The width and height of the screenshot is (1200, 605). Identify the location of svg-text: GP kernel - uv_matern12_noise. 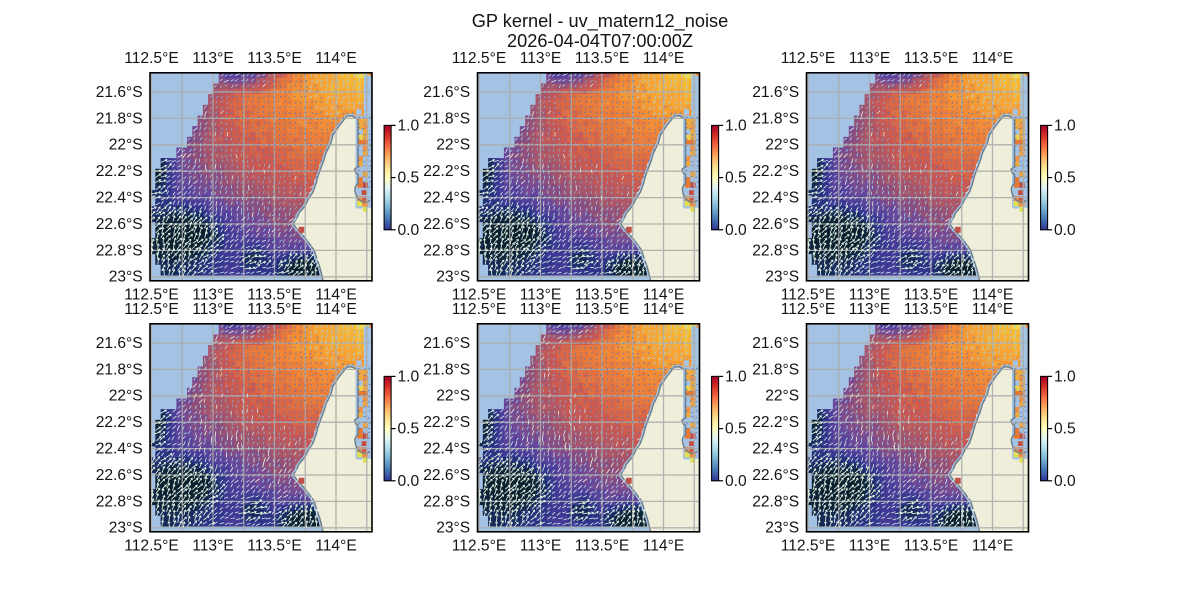
(600, 21).